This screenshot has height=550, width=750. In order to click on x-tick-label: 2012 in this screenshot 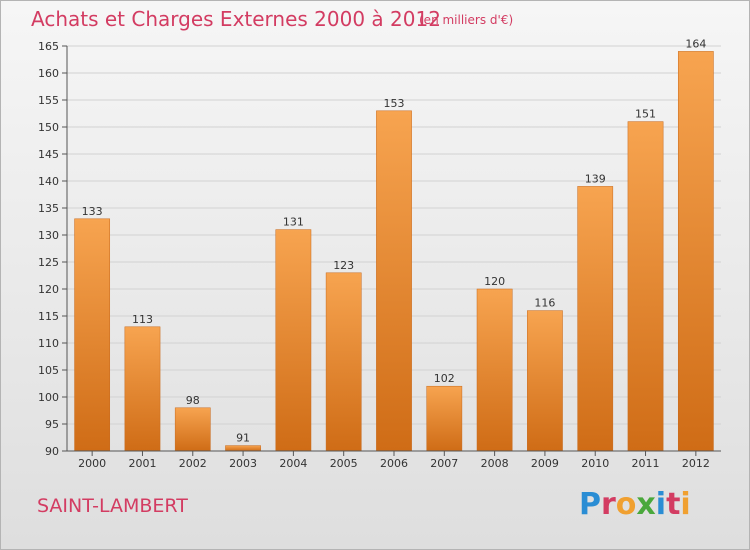, I will do `click(696, 463)`.